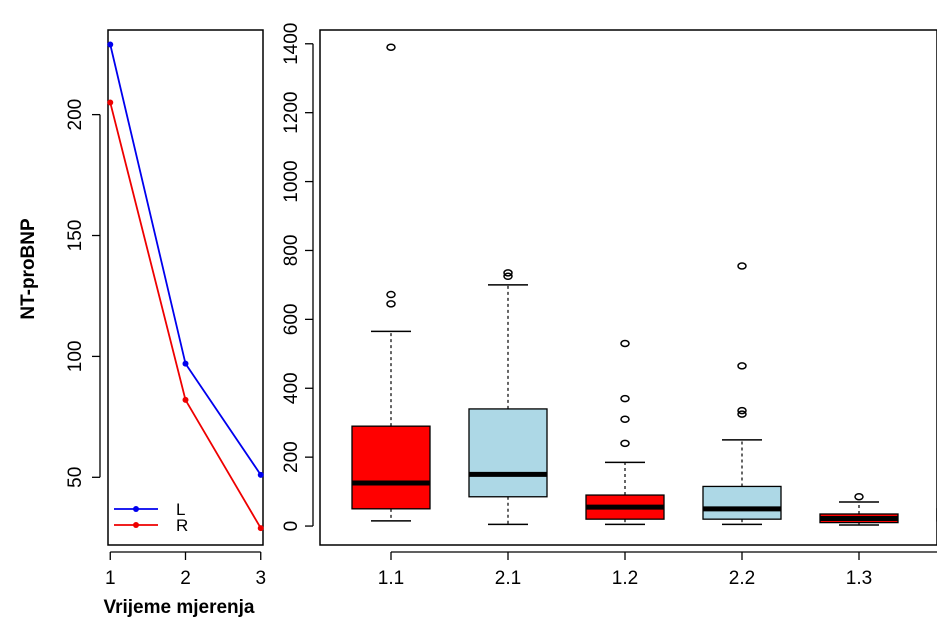 Image resolution: width=937 pixels, height=623 pixels. I want to click on x-axis-title: Vrijeme mjerenja, so click(178, 607).